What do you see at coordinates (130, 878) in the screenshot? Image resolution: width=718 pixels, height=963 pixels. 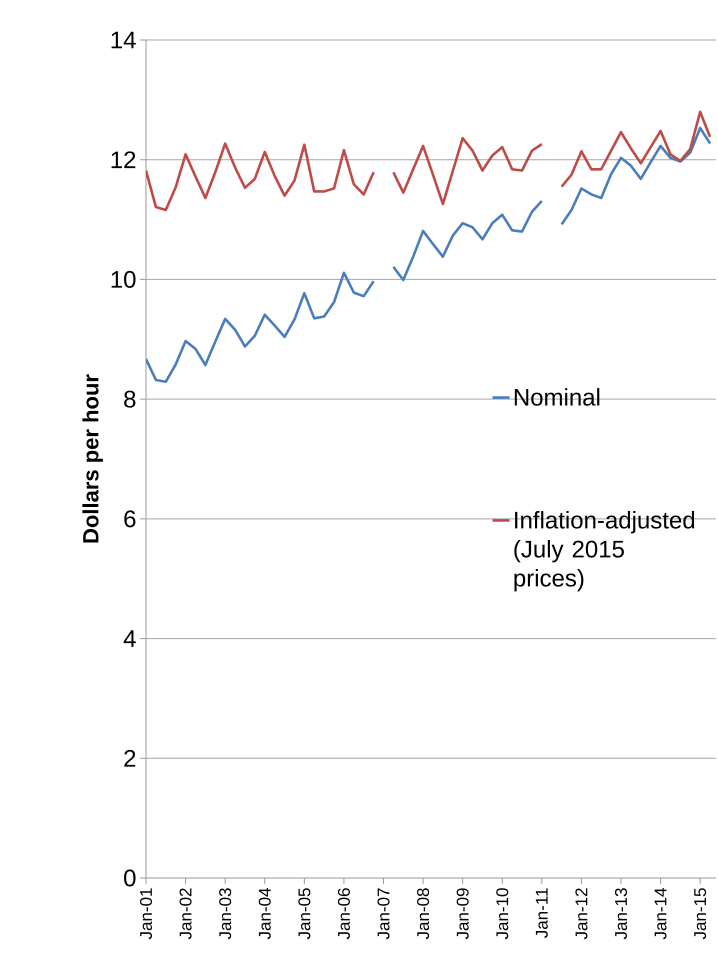 I see `y-tick-label: 0` at bounding box center [130, 878].